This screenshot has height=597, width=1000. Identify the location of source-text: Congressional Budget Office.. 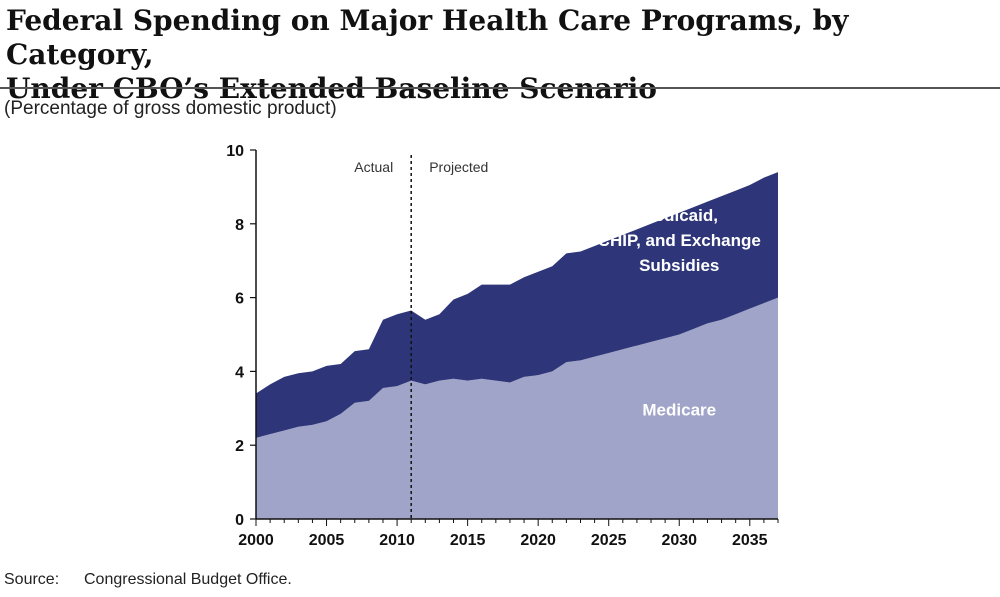
(188, 579).